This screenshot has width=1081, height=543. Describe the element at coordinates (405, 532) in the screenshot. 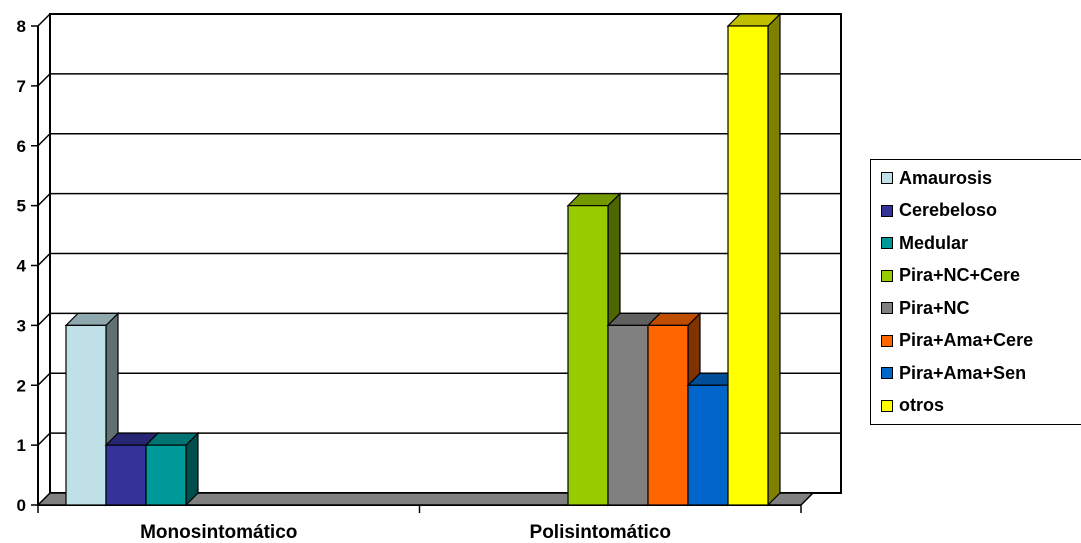

I see `x-axis-labels: Monosintomático Polisintomático` at that location.